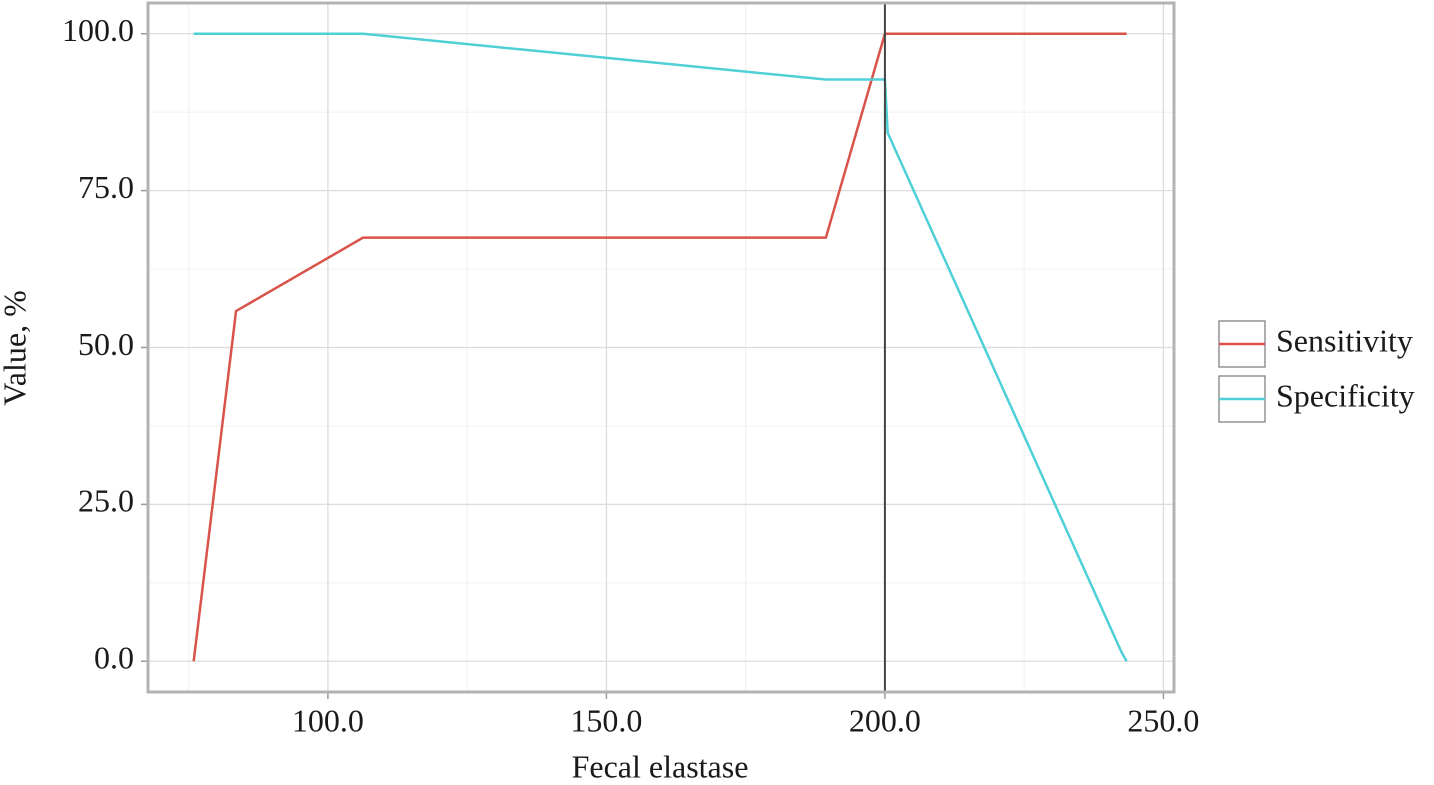 Image resolution: width=1434 pixels, height=785 pixels. Describe the element at coordinates (1163, 720) in the screenshot. I see `x-tick-label: 250.0` at that location.